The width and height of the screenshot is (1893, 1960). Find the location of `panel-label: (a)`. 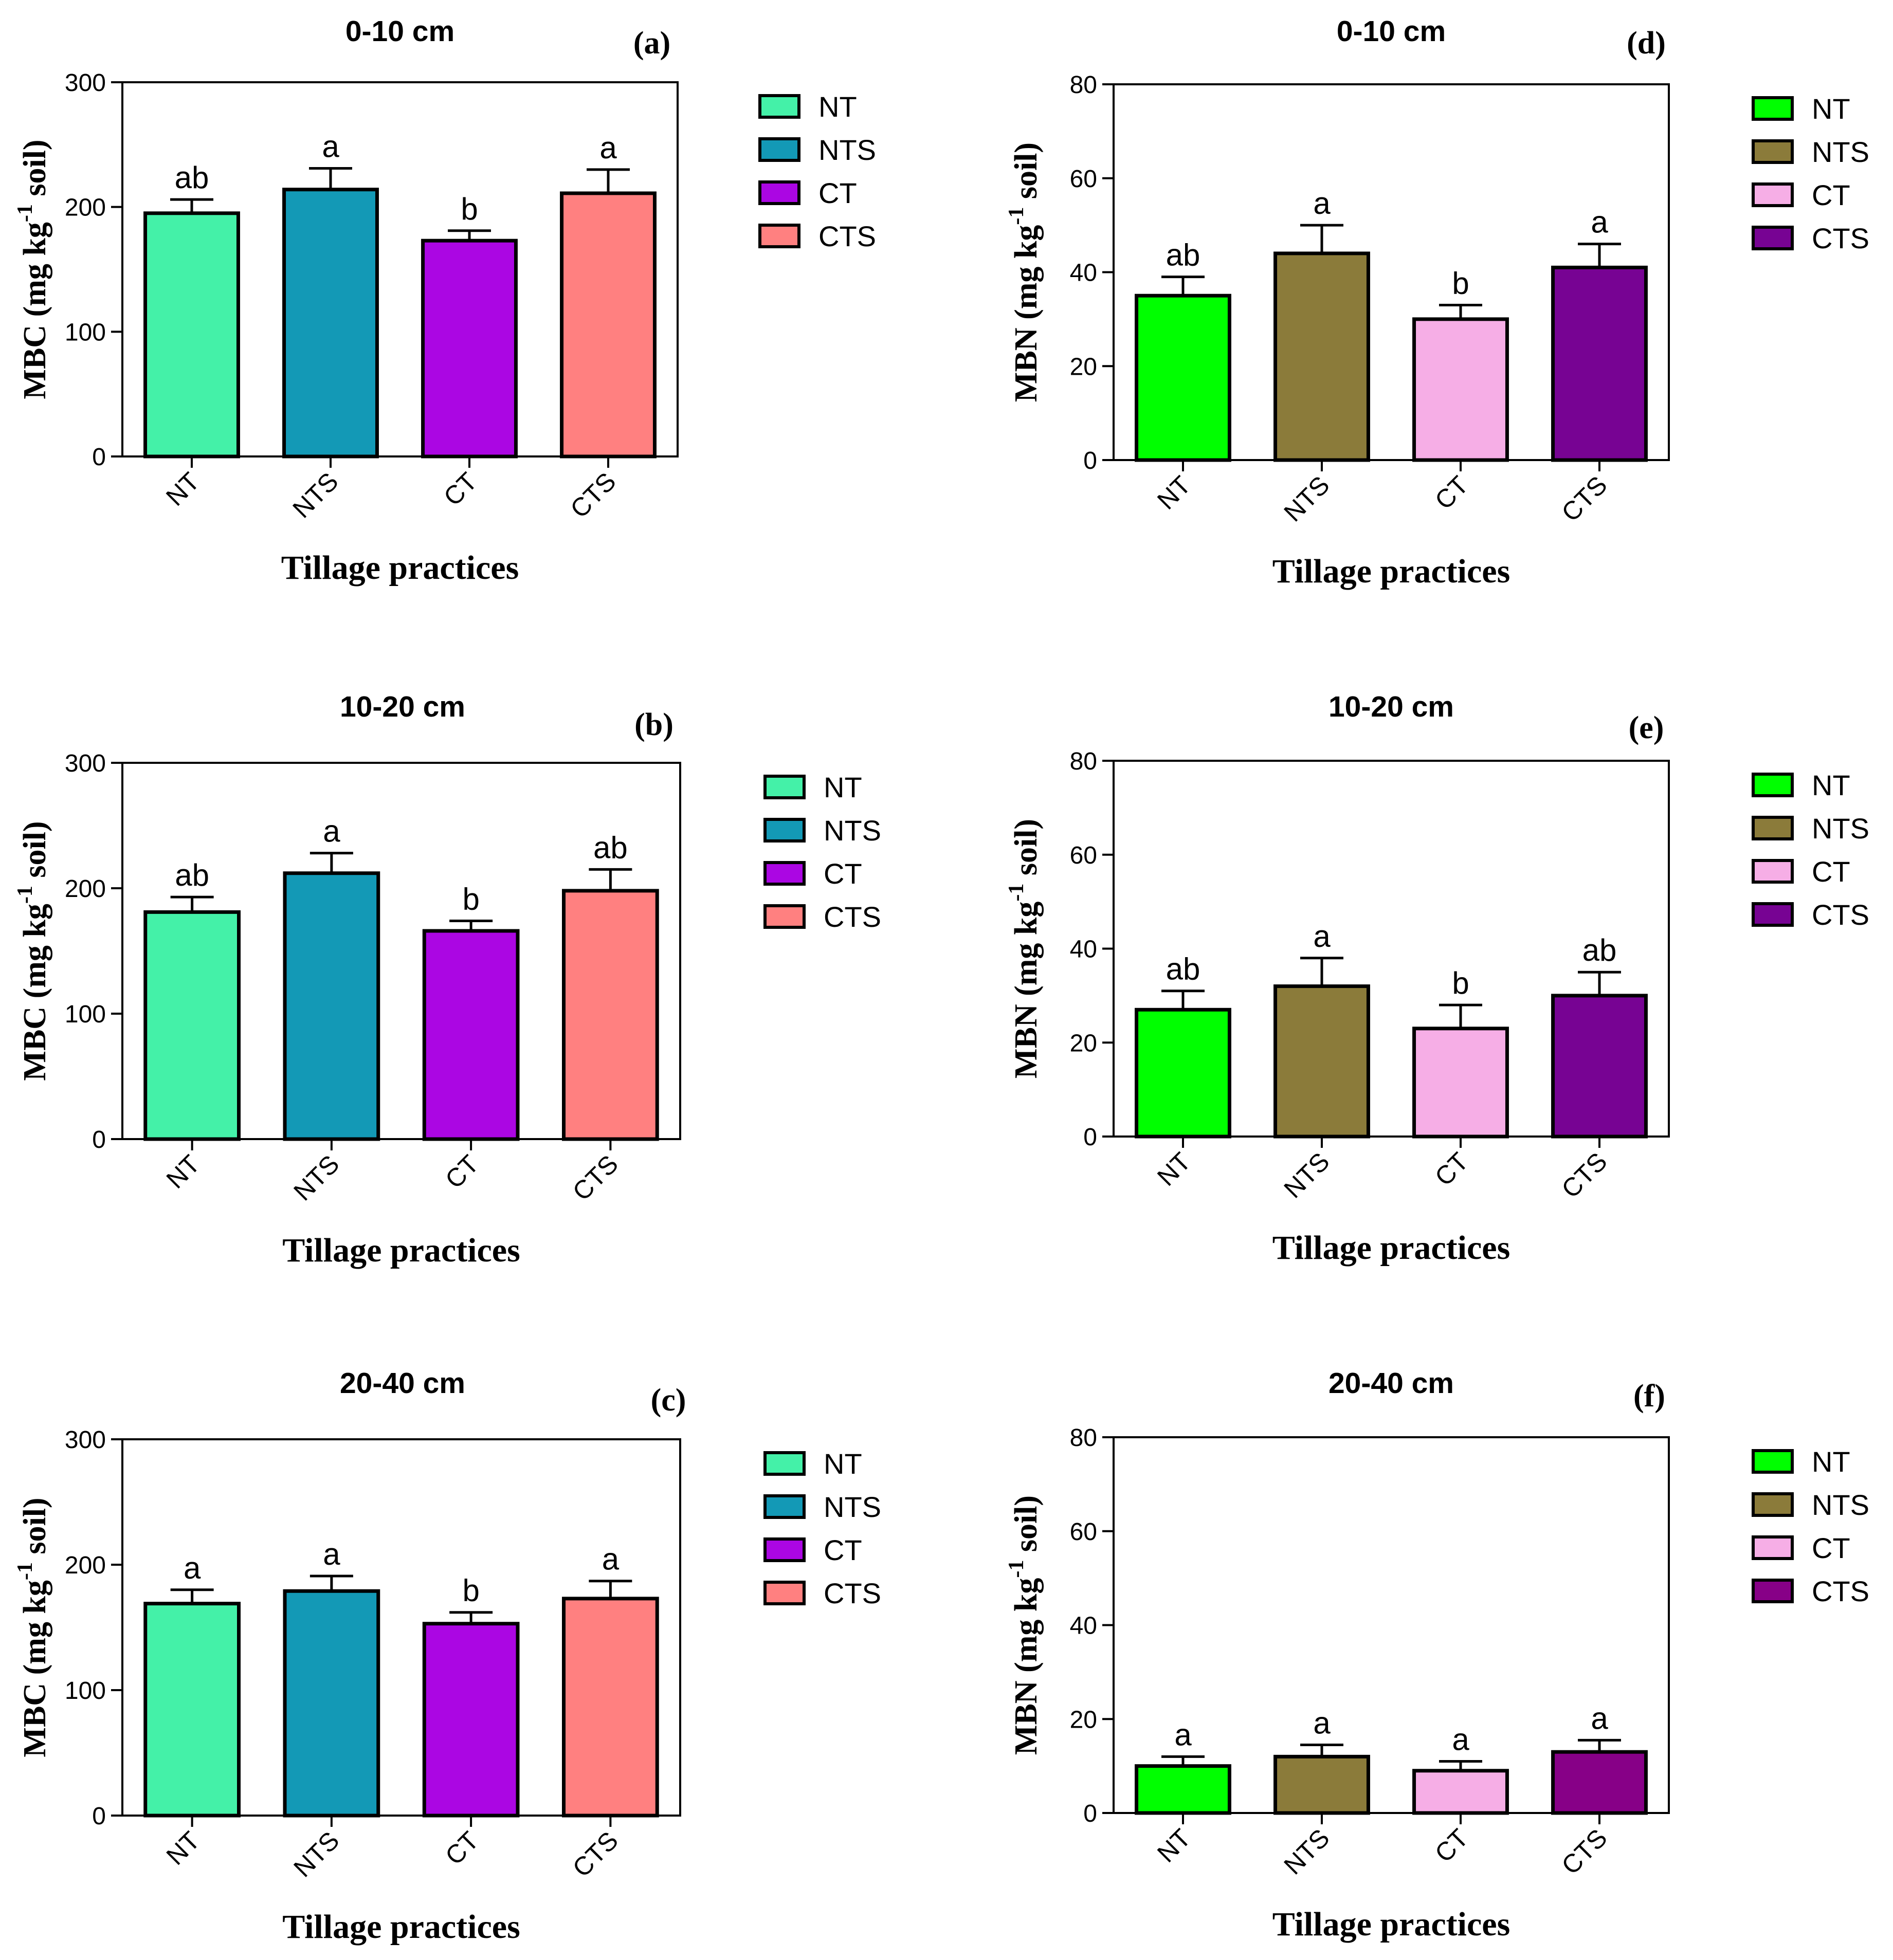

panel-label: (a) is located at coordinates (652, 44).